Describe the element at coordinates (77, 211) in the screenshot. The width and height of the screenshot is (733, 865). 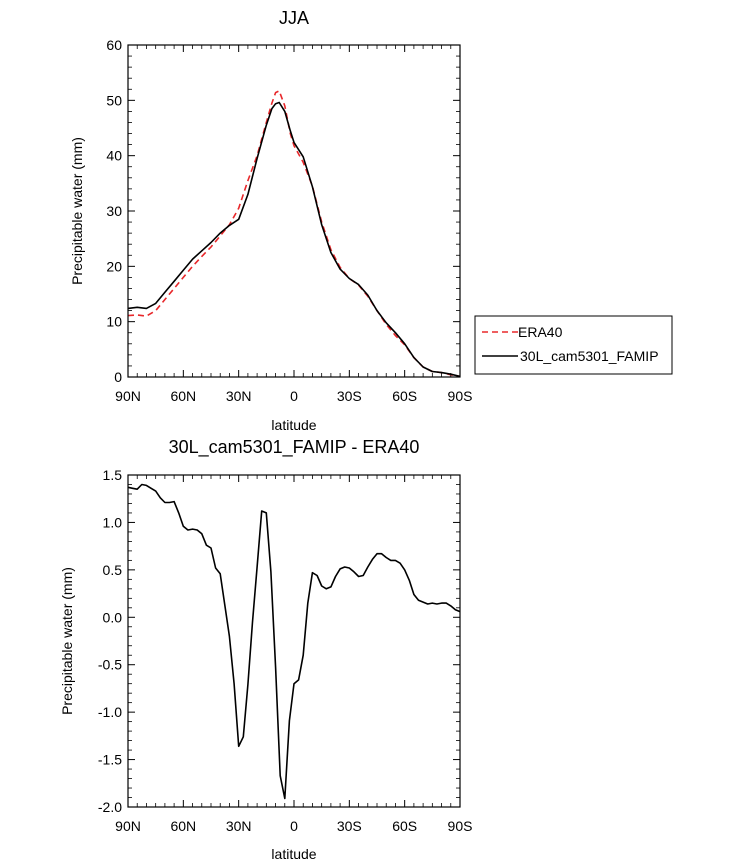
I see `top-plot-y-axis-label: Precipitable water (mm)` at that location.